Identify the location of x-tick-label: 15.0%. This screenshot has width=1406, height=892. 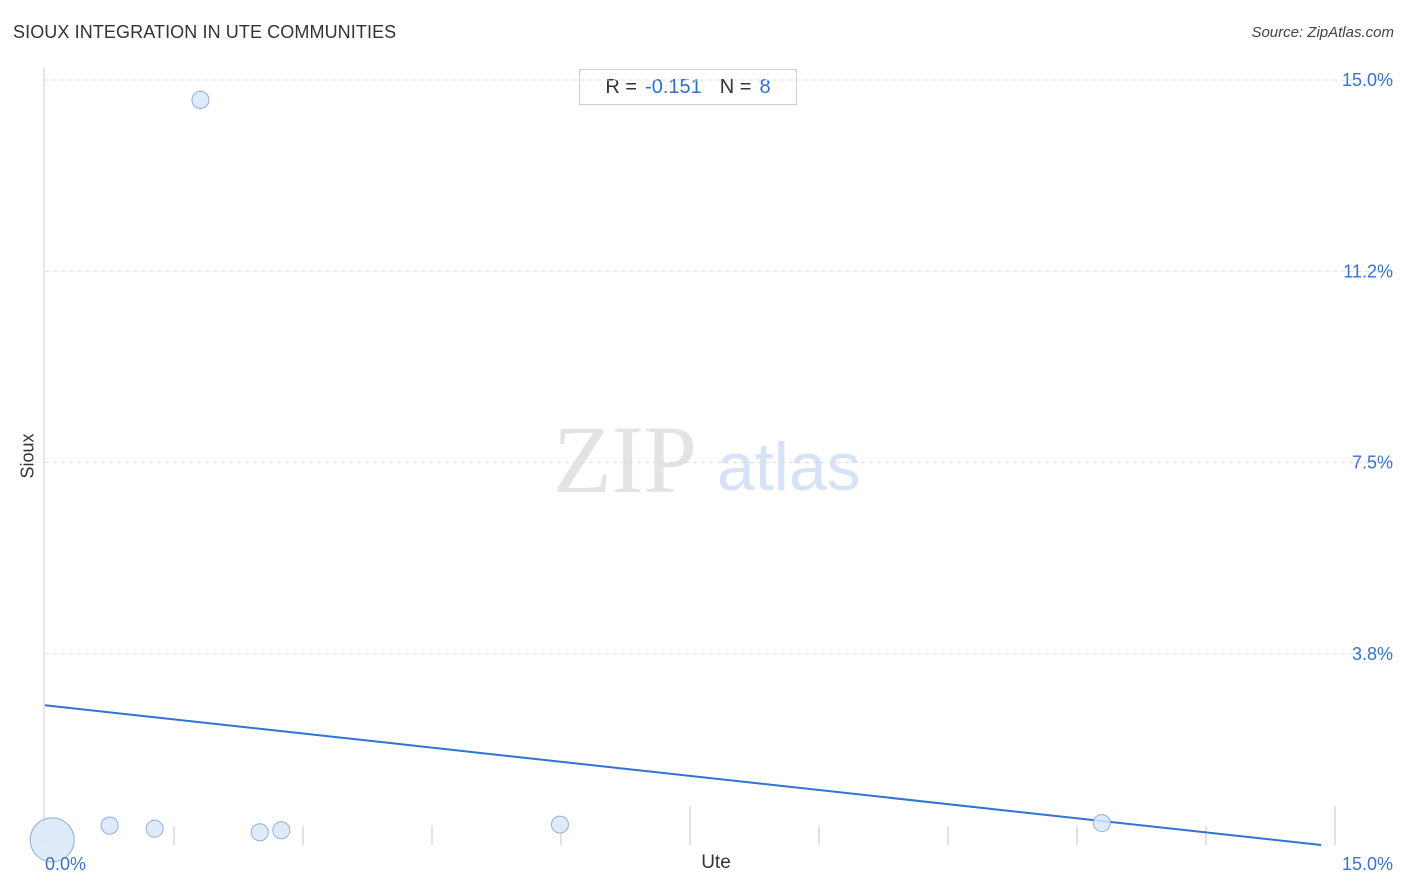
(1367, 864).